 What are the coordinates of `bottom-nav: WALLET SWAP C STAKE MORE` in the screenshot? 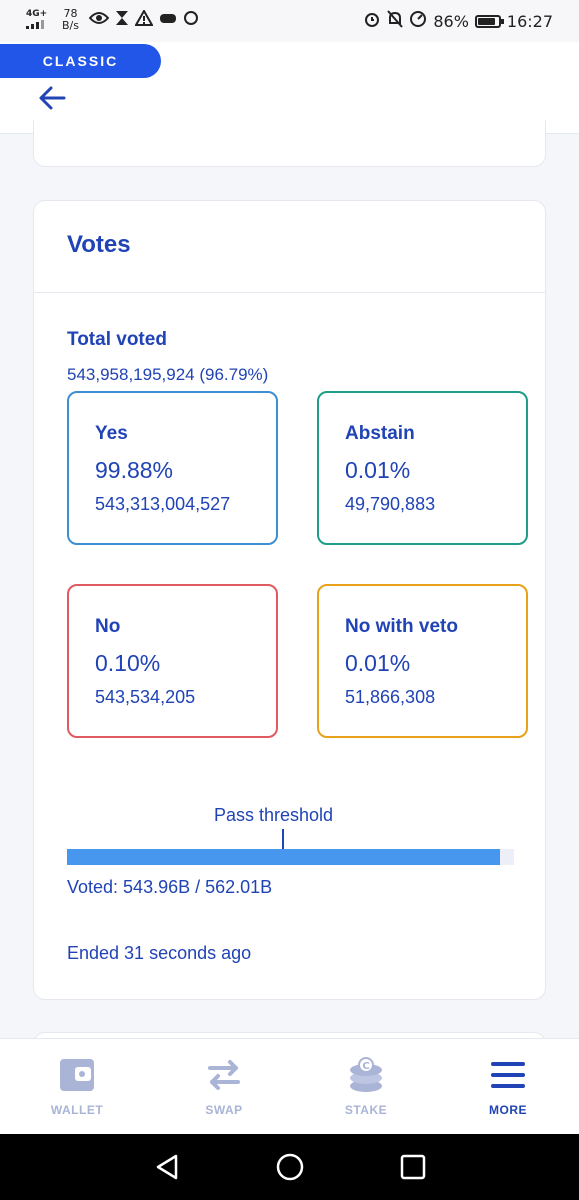 It's located at (289, 1086).